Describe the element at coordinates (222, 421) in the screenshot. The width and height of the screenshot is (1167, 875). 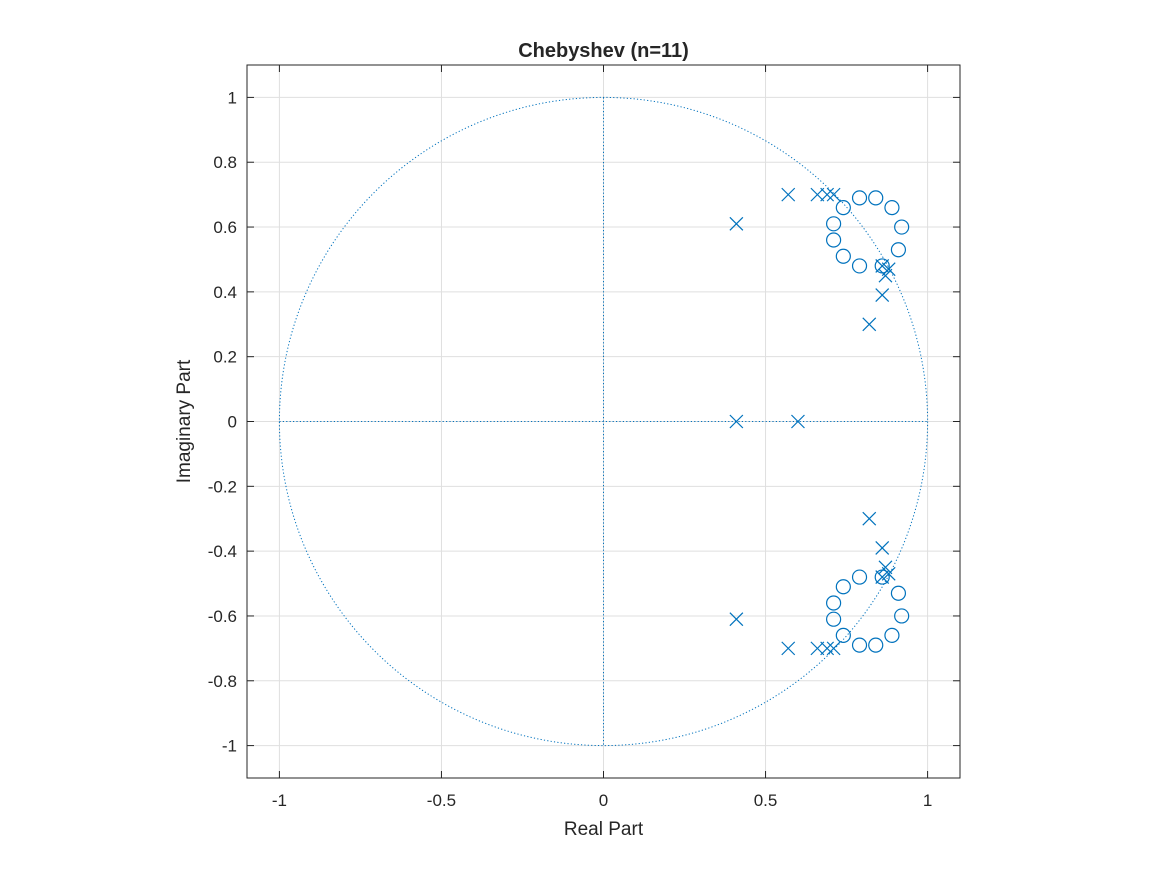
I see `y-tick-labels: 1 0.8 0.6 0.4 0.2 0 -0.2 -0.4 -0.6 -0.8 -1` at that location.